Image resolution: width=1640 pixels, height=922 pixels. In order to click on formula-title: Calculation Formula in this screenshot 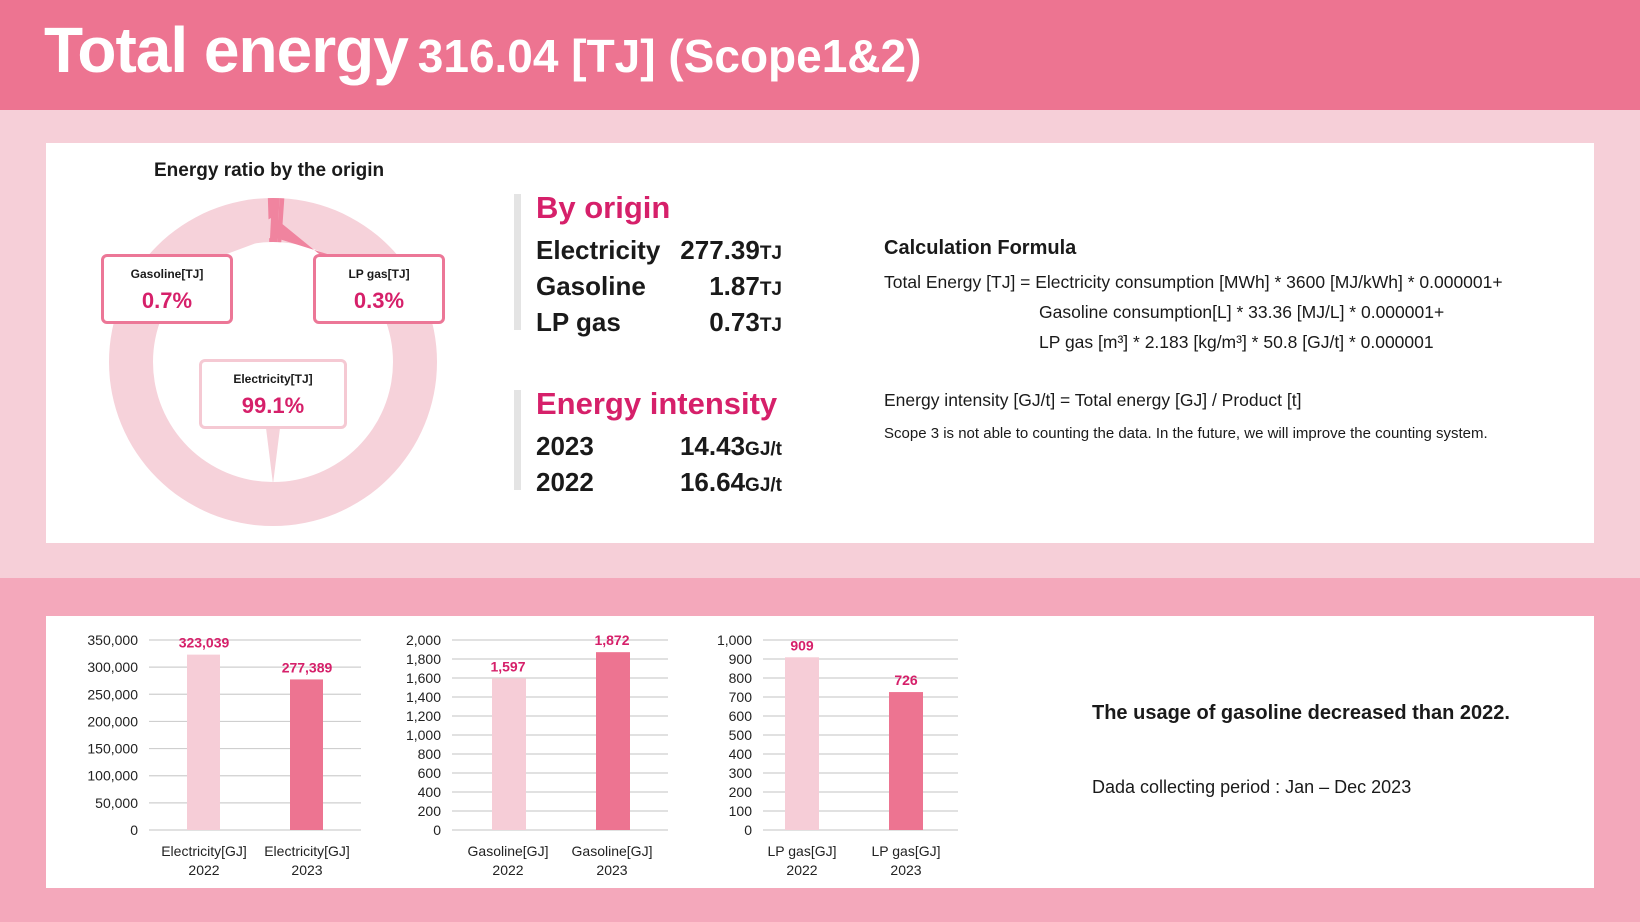, I will do `click(980, 248)`.